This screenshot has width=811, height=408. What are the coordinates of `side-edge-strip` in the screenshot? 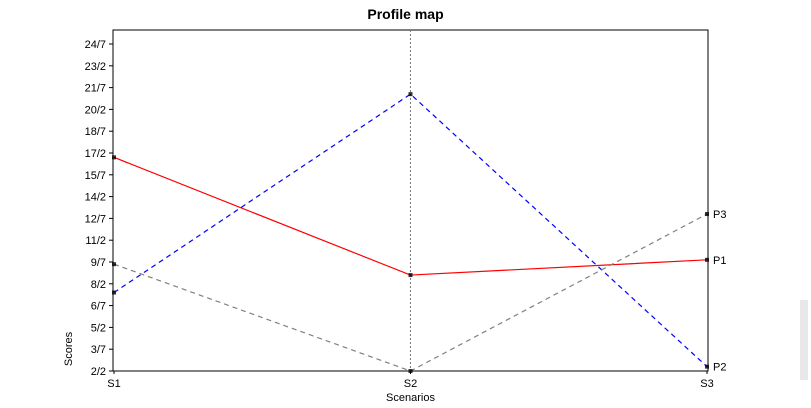 It's located at (804, 340).